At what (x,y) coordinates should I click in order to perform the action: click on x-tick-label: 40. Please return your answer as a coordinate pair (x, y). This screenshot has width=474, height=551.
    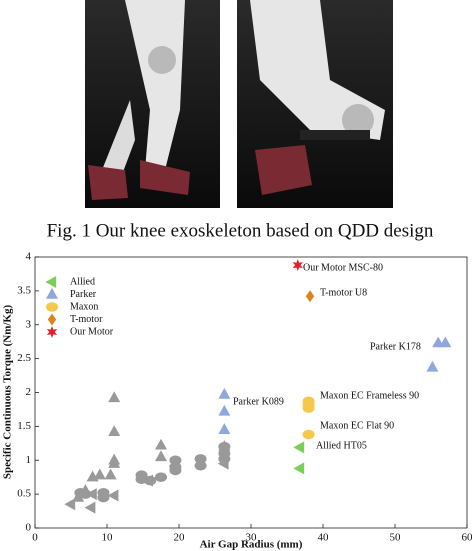
    Looking at the image, I should click on (324, 538).